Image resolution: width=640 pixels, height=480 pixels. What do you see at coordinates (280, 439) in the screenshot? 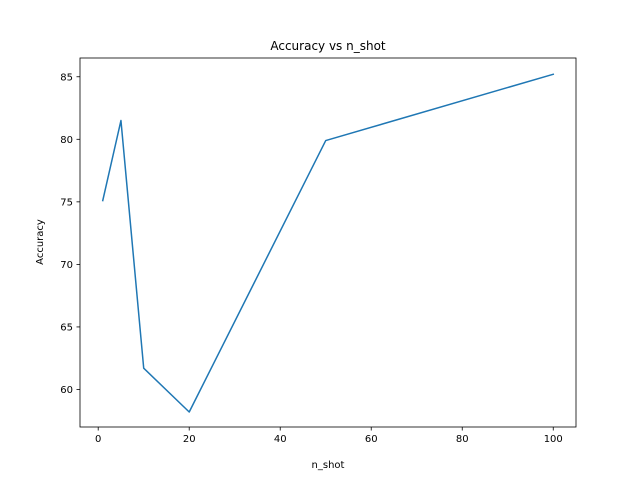
I see `x-tick-label: 40` at bounding box center [280, 439].